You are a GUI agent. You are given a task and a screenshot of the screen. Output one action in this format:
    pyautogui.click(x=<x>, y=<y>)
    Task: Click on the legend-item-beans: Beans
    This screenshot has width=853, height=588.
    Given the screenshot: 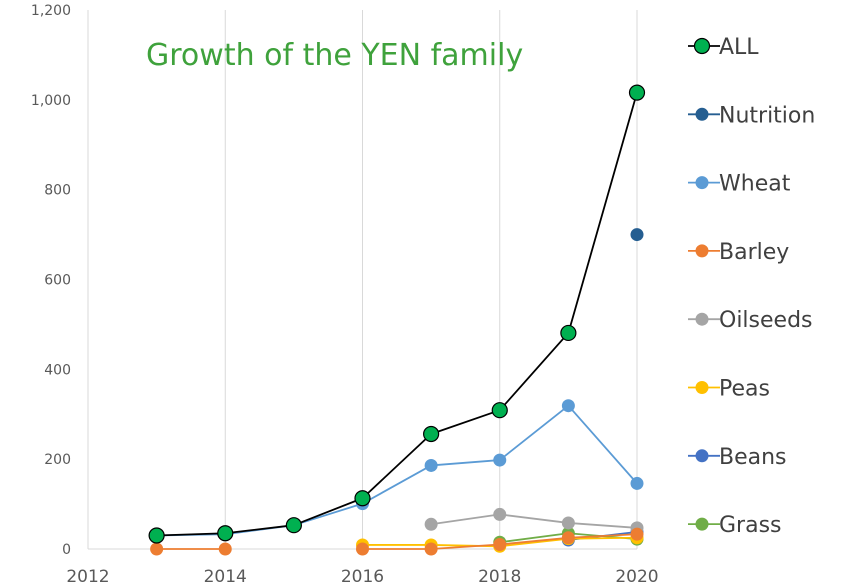 What is the action you would take?
    pyautogui.click(x=737, y=457)
    